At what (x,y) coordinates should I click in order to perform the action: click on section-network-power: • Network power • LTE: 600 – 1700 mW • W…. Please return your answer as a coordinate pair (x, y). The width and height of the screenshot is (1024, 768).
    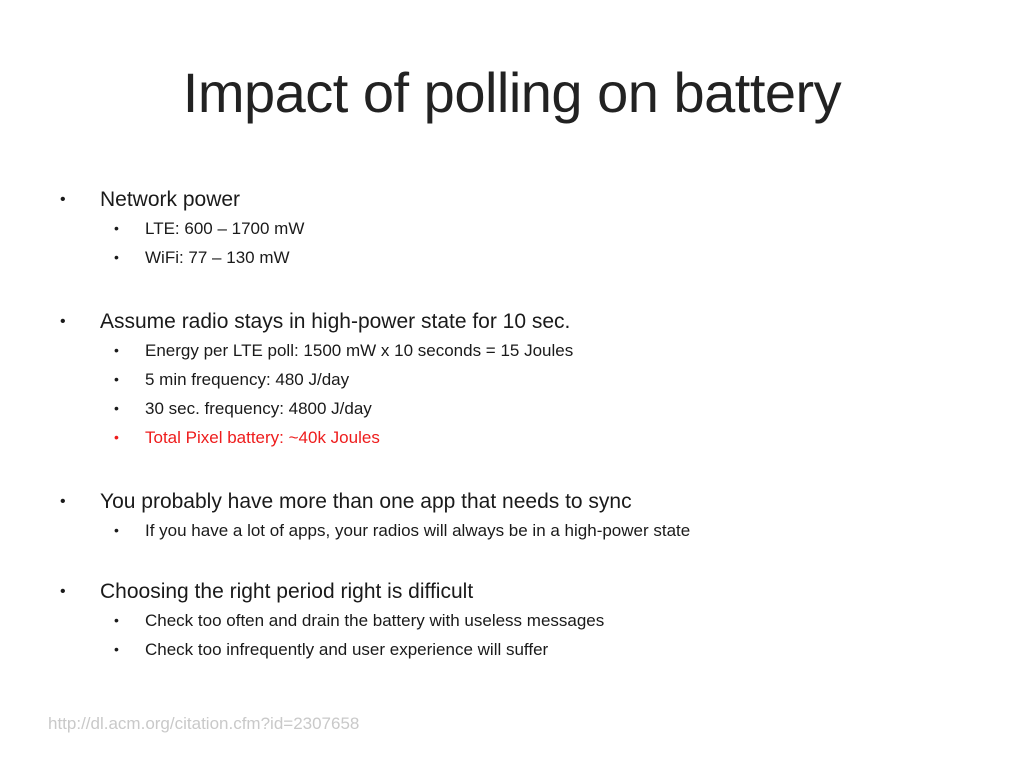
    Looking at the image, I should click on (516, 229).